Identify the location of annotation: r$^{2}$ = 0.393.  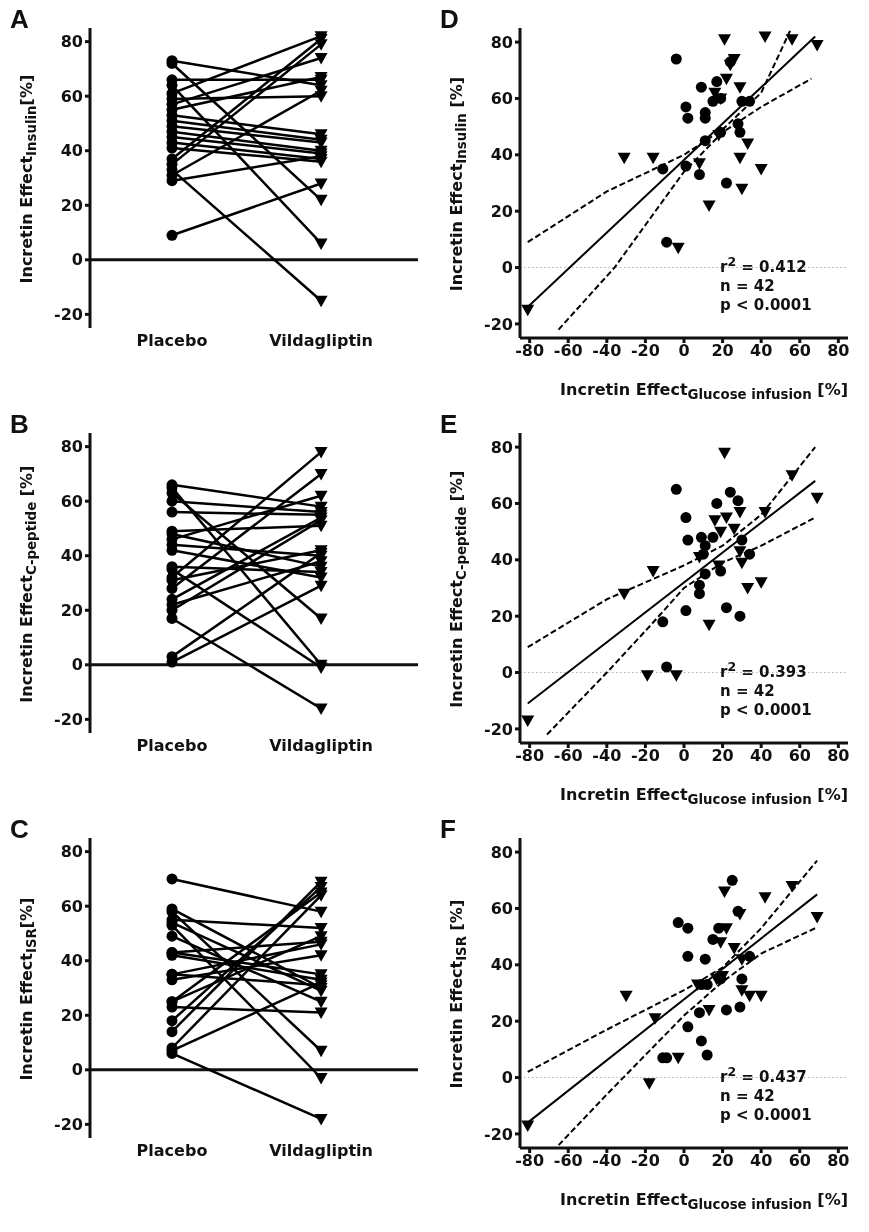
(764, 669).